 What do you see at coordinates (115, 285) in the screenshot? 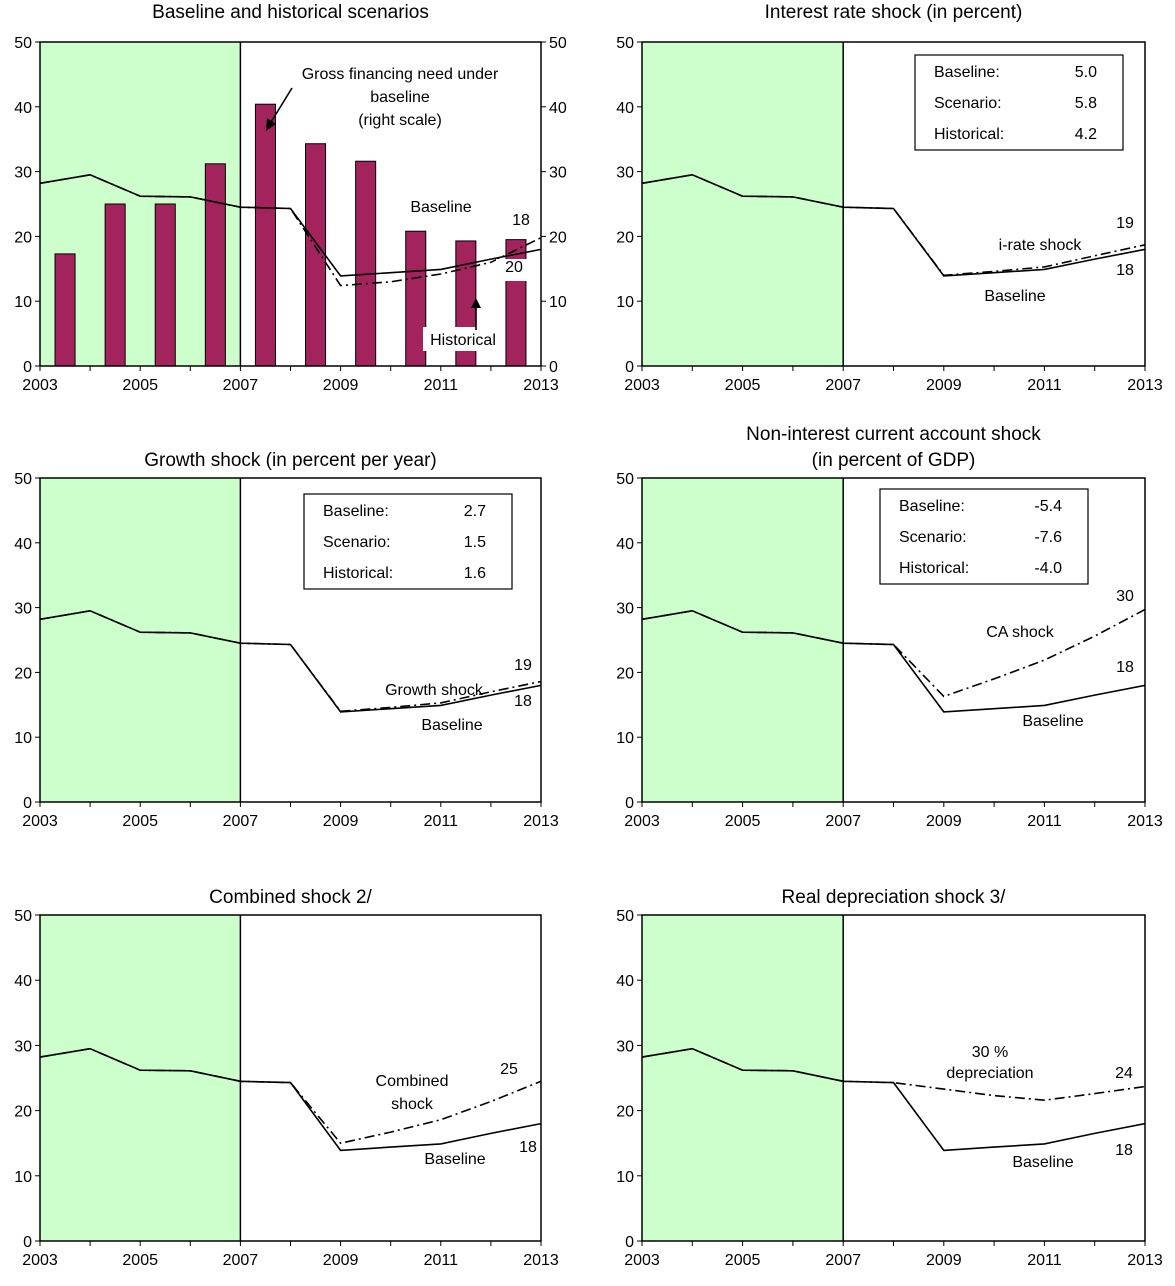
I see `bar-2004` at bounding box center [115, 285].